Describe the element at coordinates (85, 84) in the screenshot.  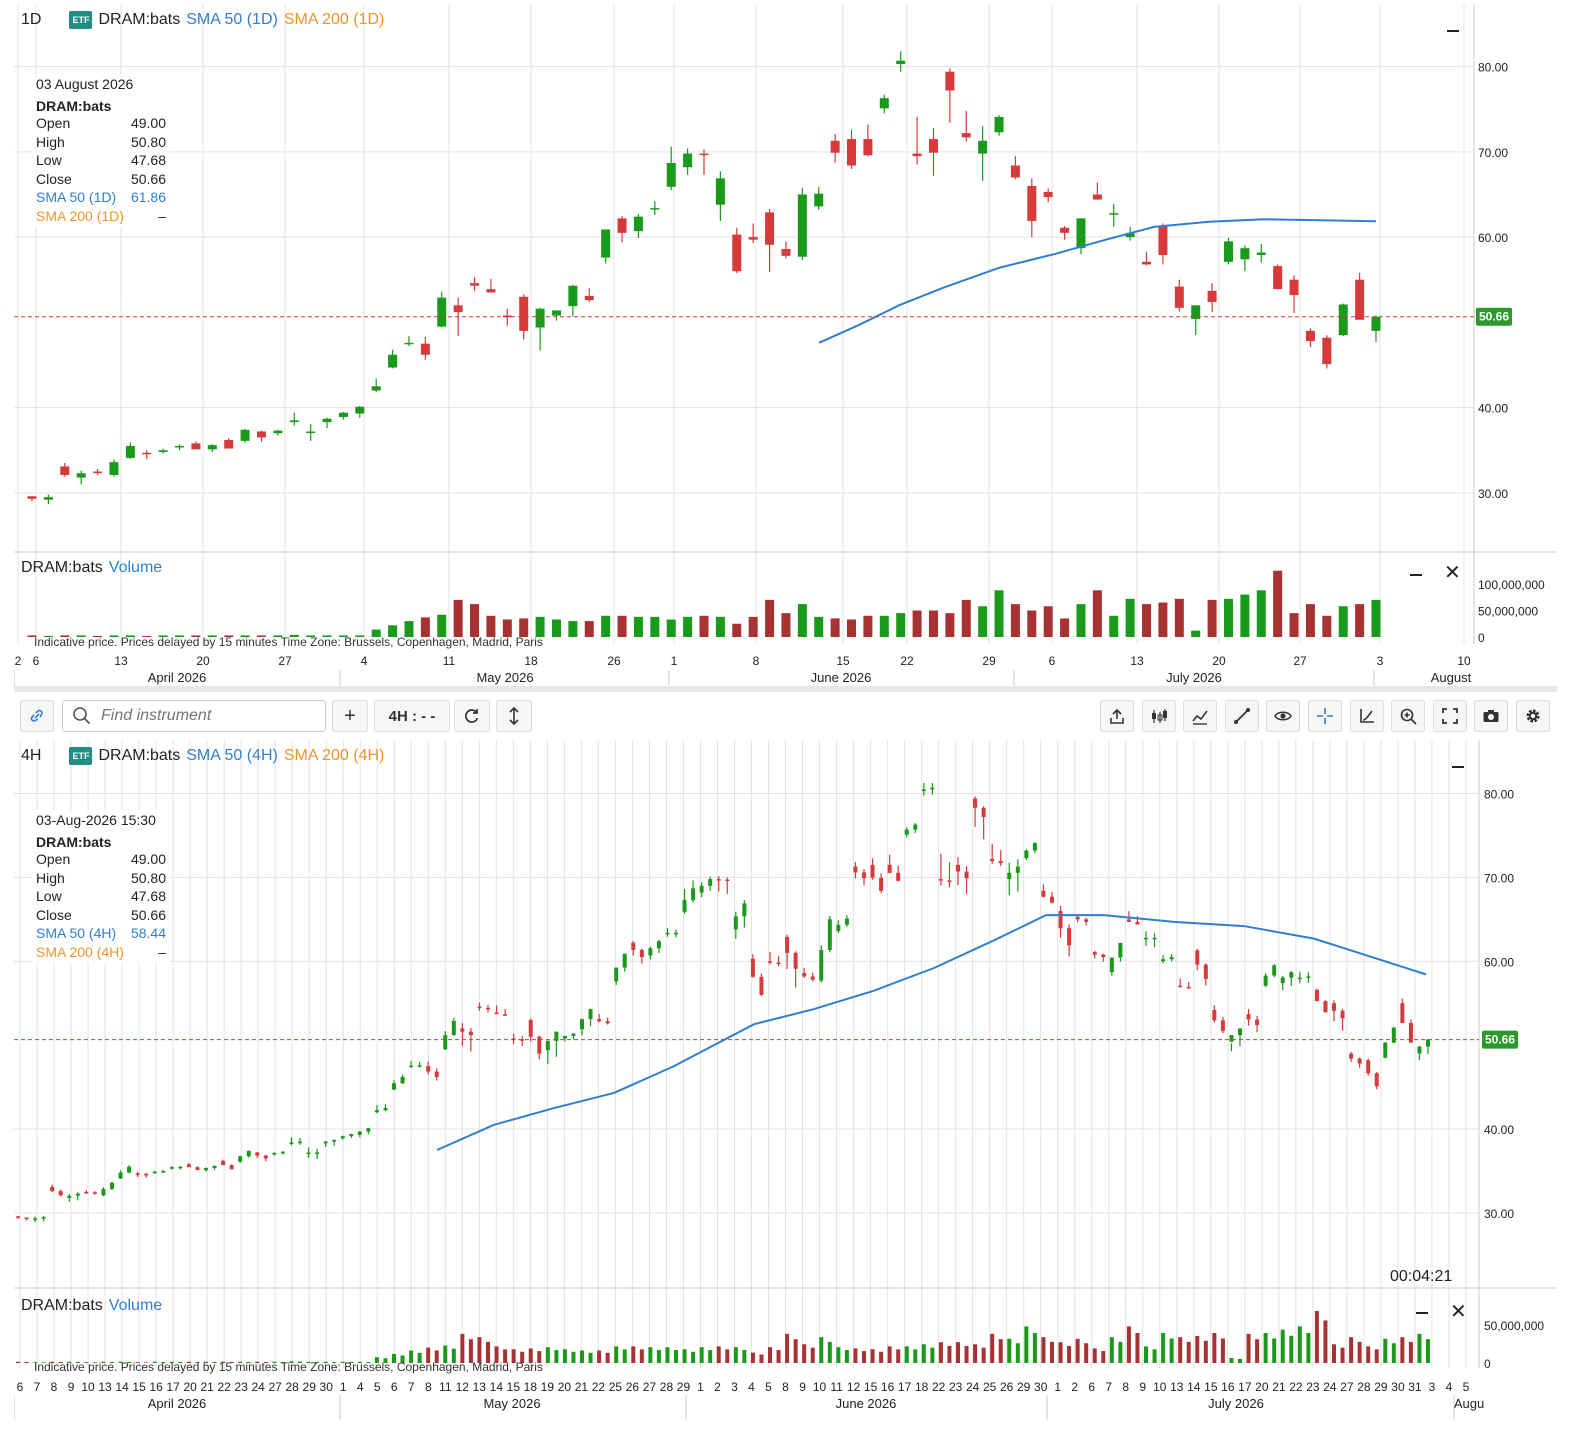
I see `legend-date: 03 August 2026` at that location.